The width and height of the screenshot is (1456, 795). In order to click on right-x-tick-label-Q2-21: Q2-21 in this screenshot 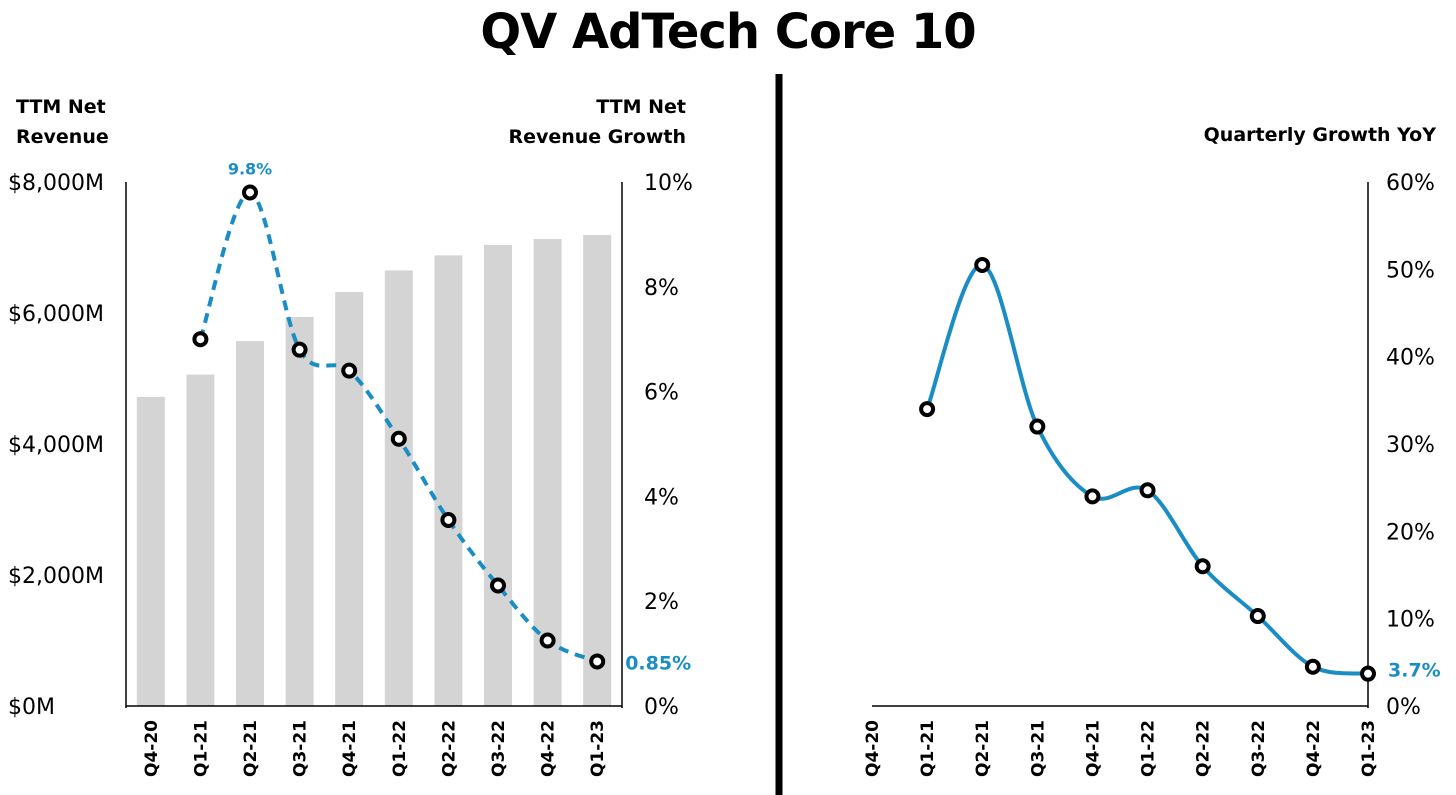, I will do `click(983, 748)`.